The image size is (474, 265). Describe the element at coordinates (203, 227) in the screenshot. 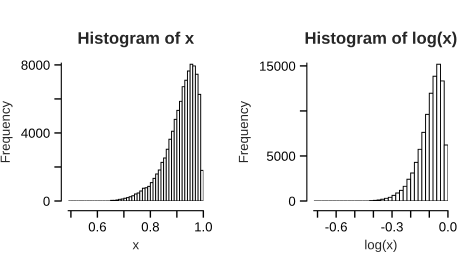

I see `x-tick-label: 1.0` at that location.